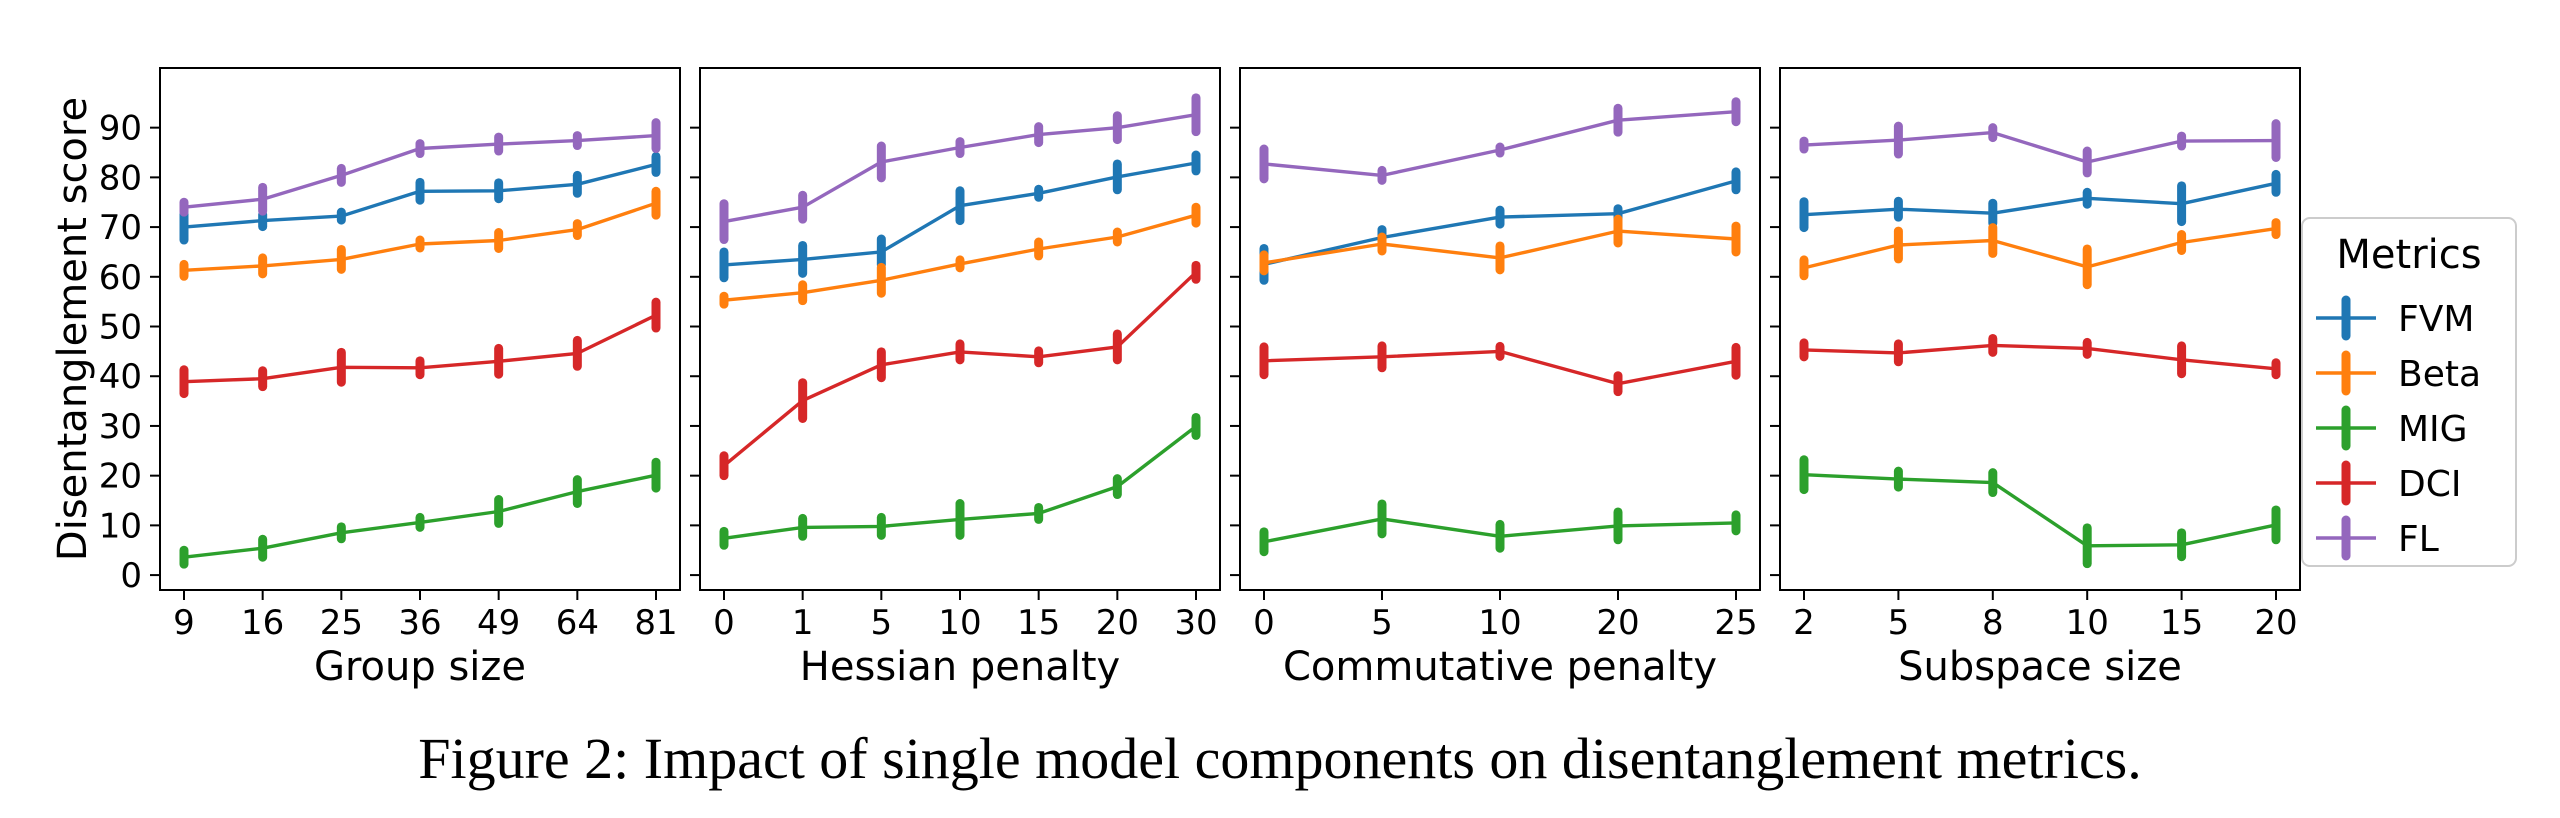 This screenshot has height=818, width=2560. I want to click on series-line-fl, so click(2040, 147).